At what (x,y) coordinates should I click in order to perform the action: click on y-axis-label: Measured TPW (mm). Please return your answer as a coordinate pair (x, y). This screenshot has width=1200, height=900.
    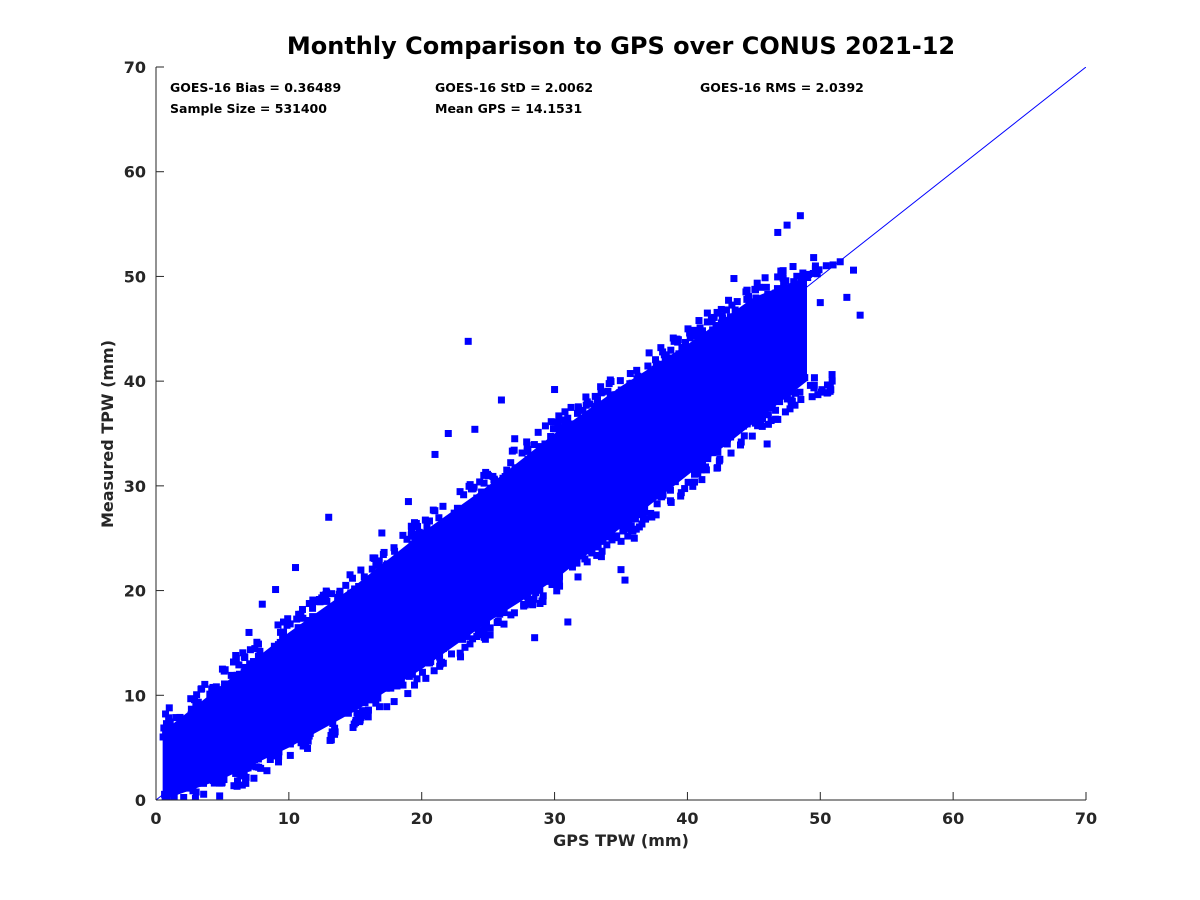
    Looking at the image, I should click on (107, 434).